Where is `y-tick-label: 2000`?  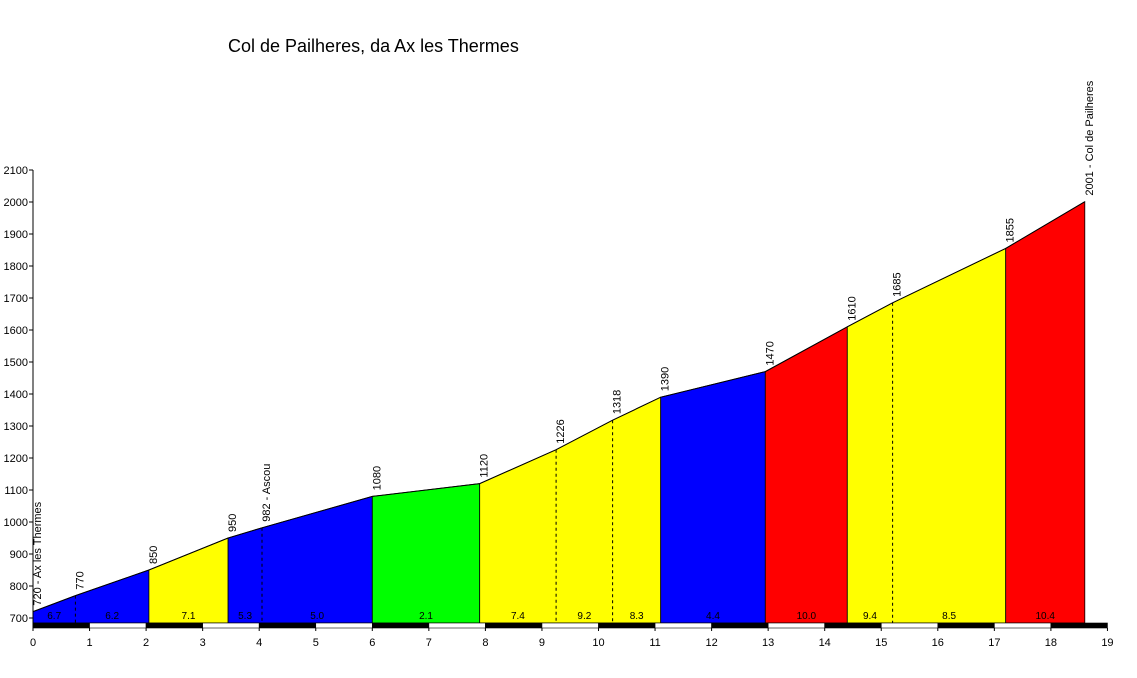
y-tick-label: 2000 is located at coordinates (16, 203).